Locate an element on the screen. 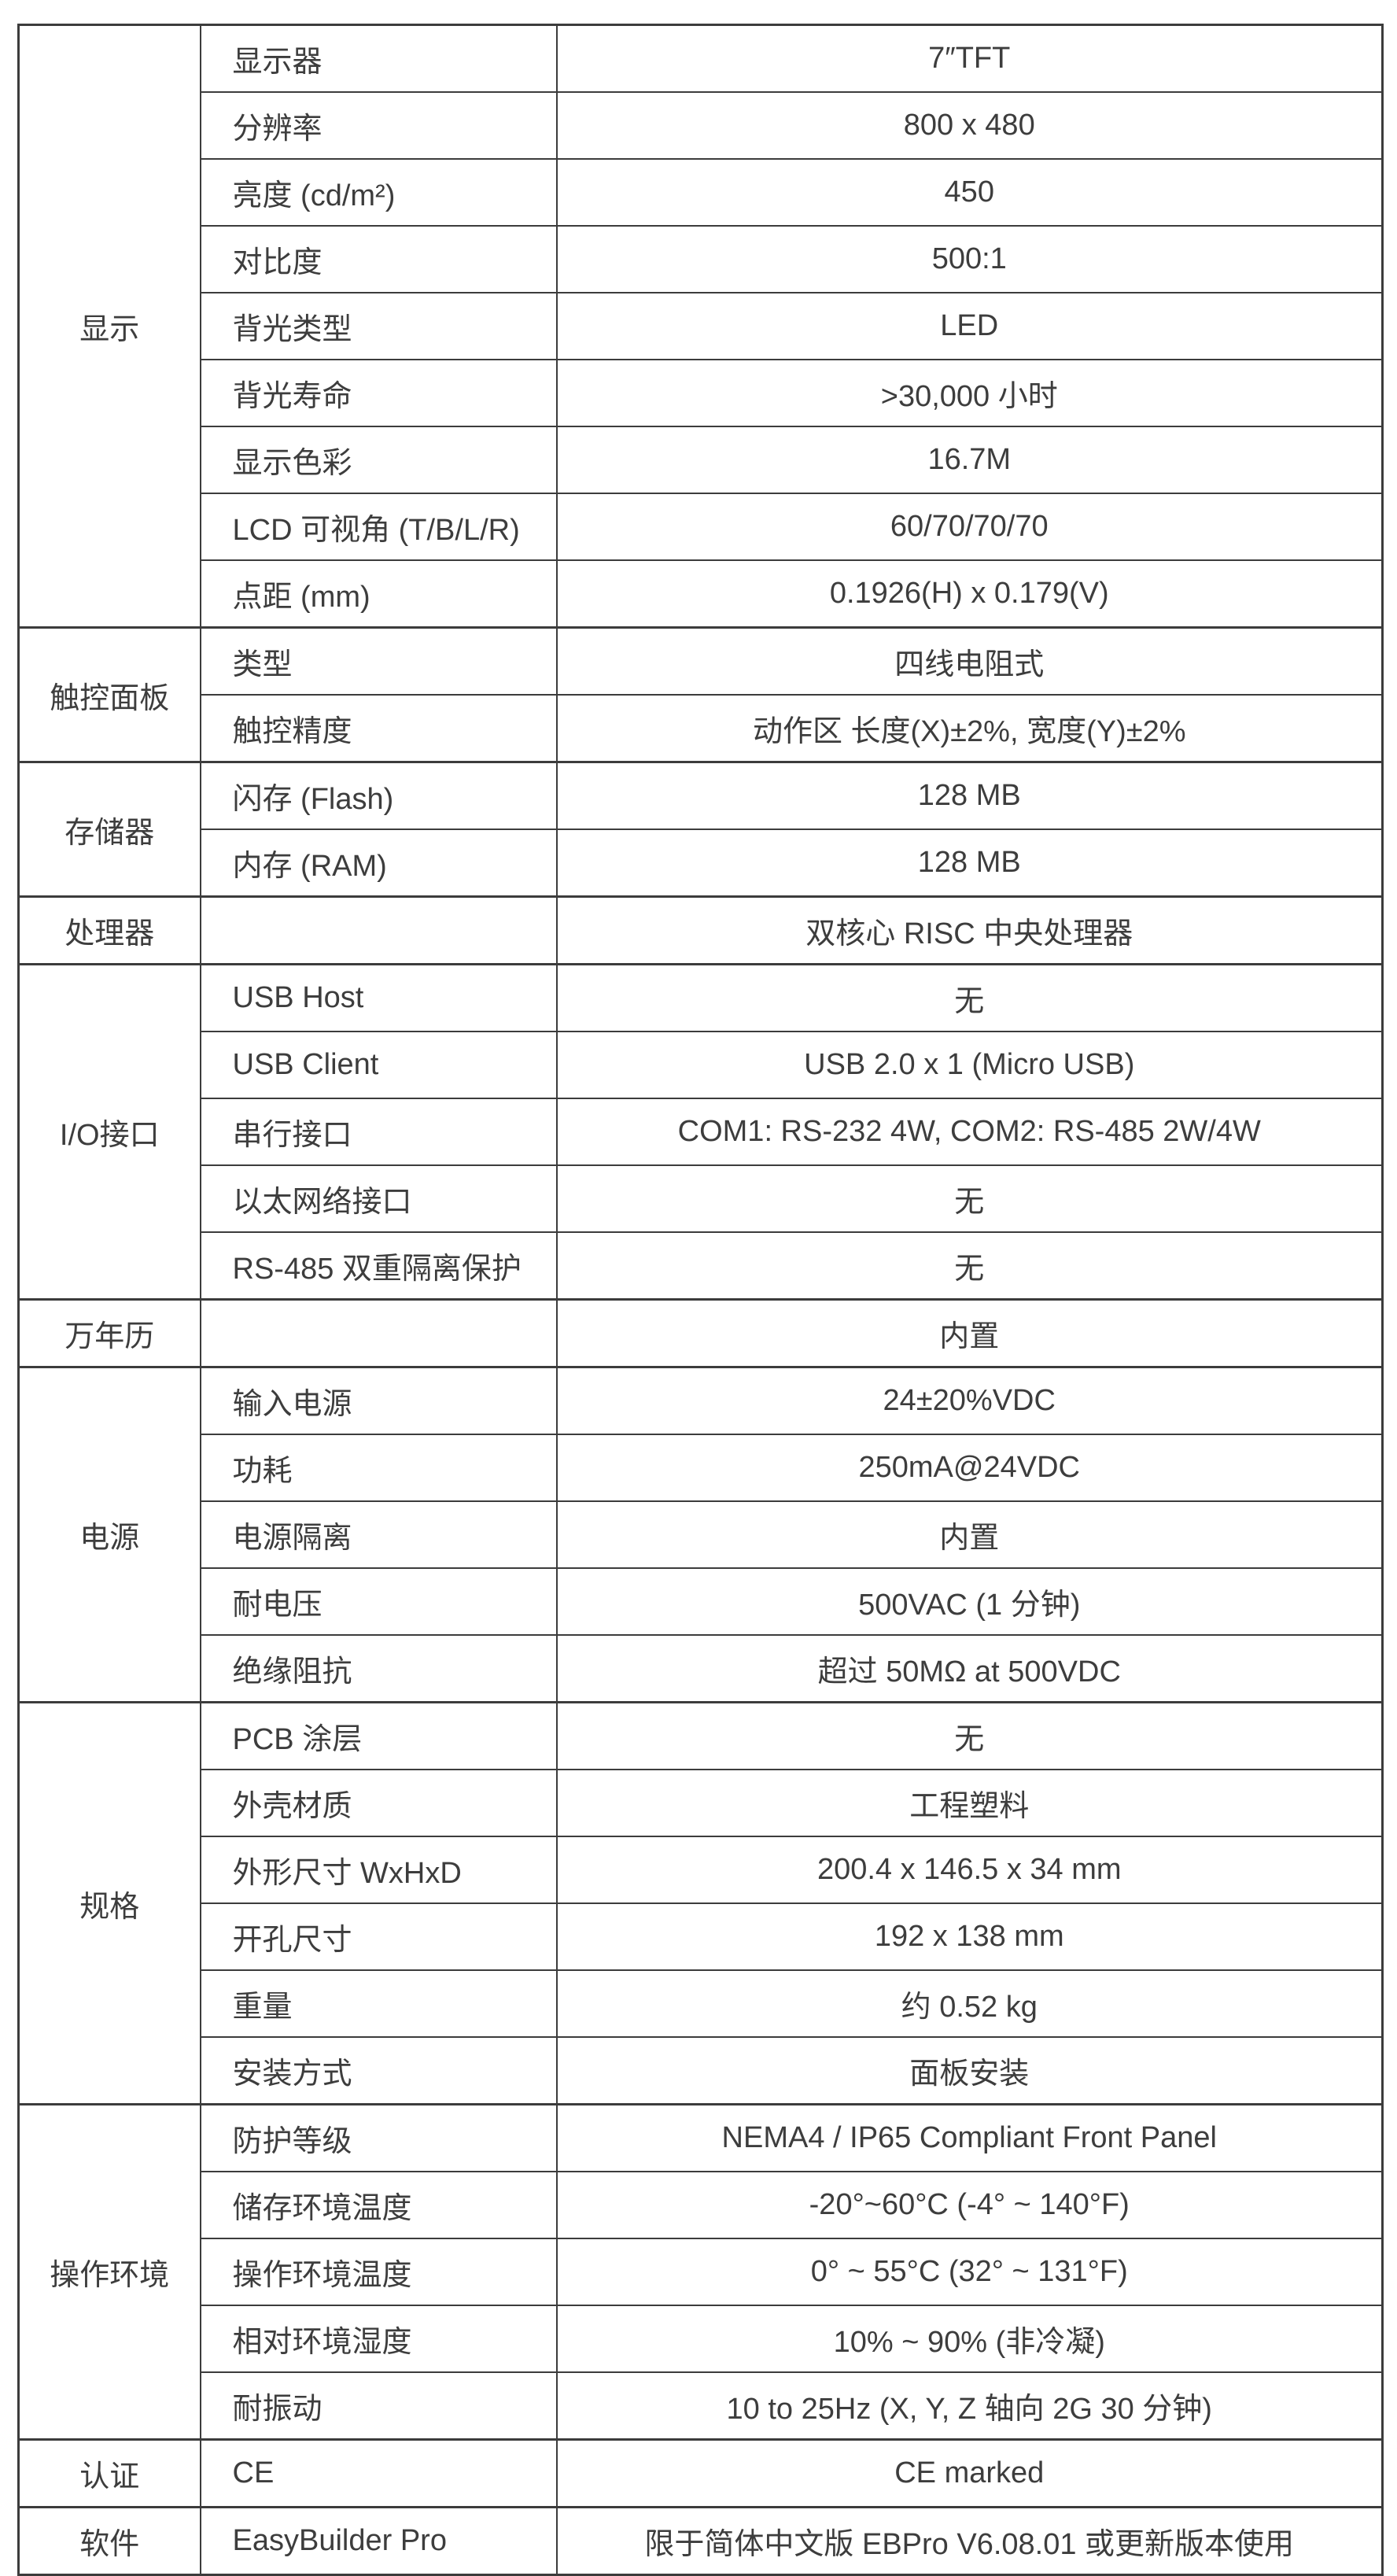  spec-label-cell: USB Host is located at coordinates (379, 998).